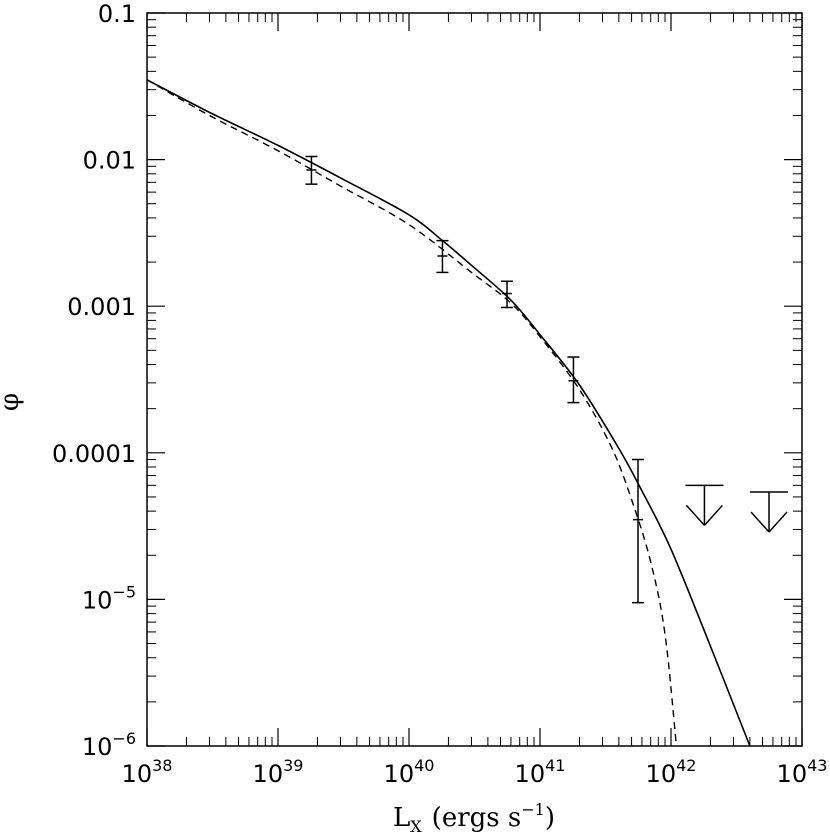 Image resolution: width=830 pixels, height=835 pixels. Describe the element at coordinates (550, 818) in the screenshot. I see `x-axis-label-close: )` at that location.